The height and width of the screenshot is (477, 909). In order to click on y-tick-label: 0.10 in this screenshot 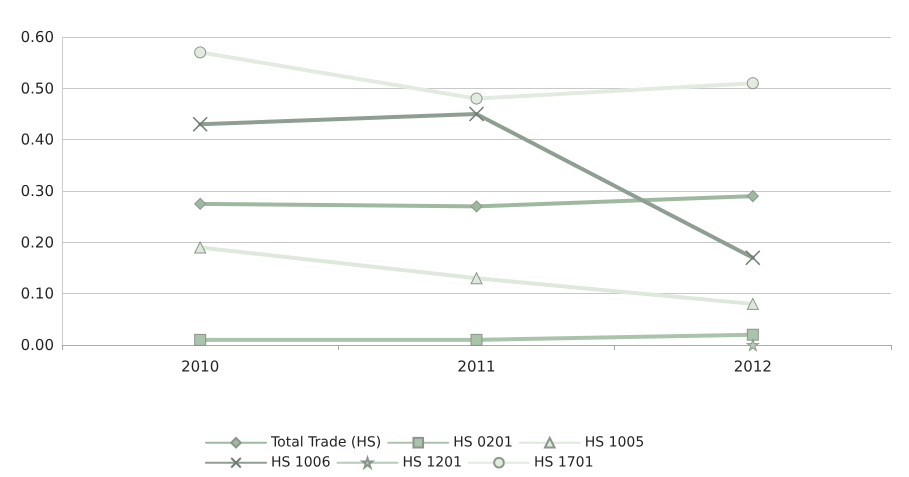, I will do `click(37, 293)`.